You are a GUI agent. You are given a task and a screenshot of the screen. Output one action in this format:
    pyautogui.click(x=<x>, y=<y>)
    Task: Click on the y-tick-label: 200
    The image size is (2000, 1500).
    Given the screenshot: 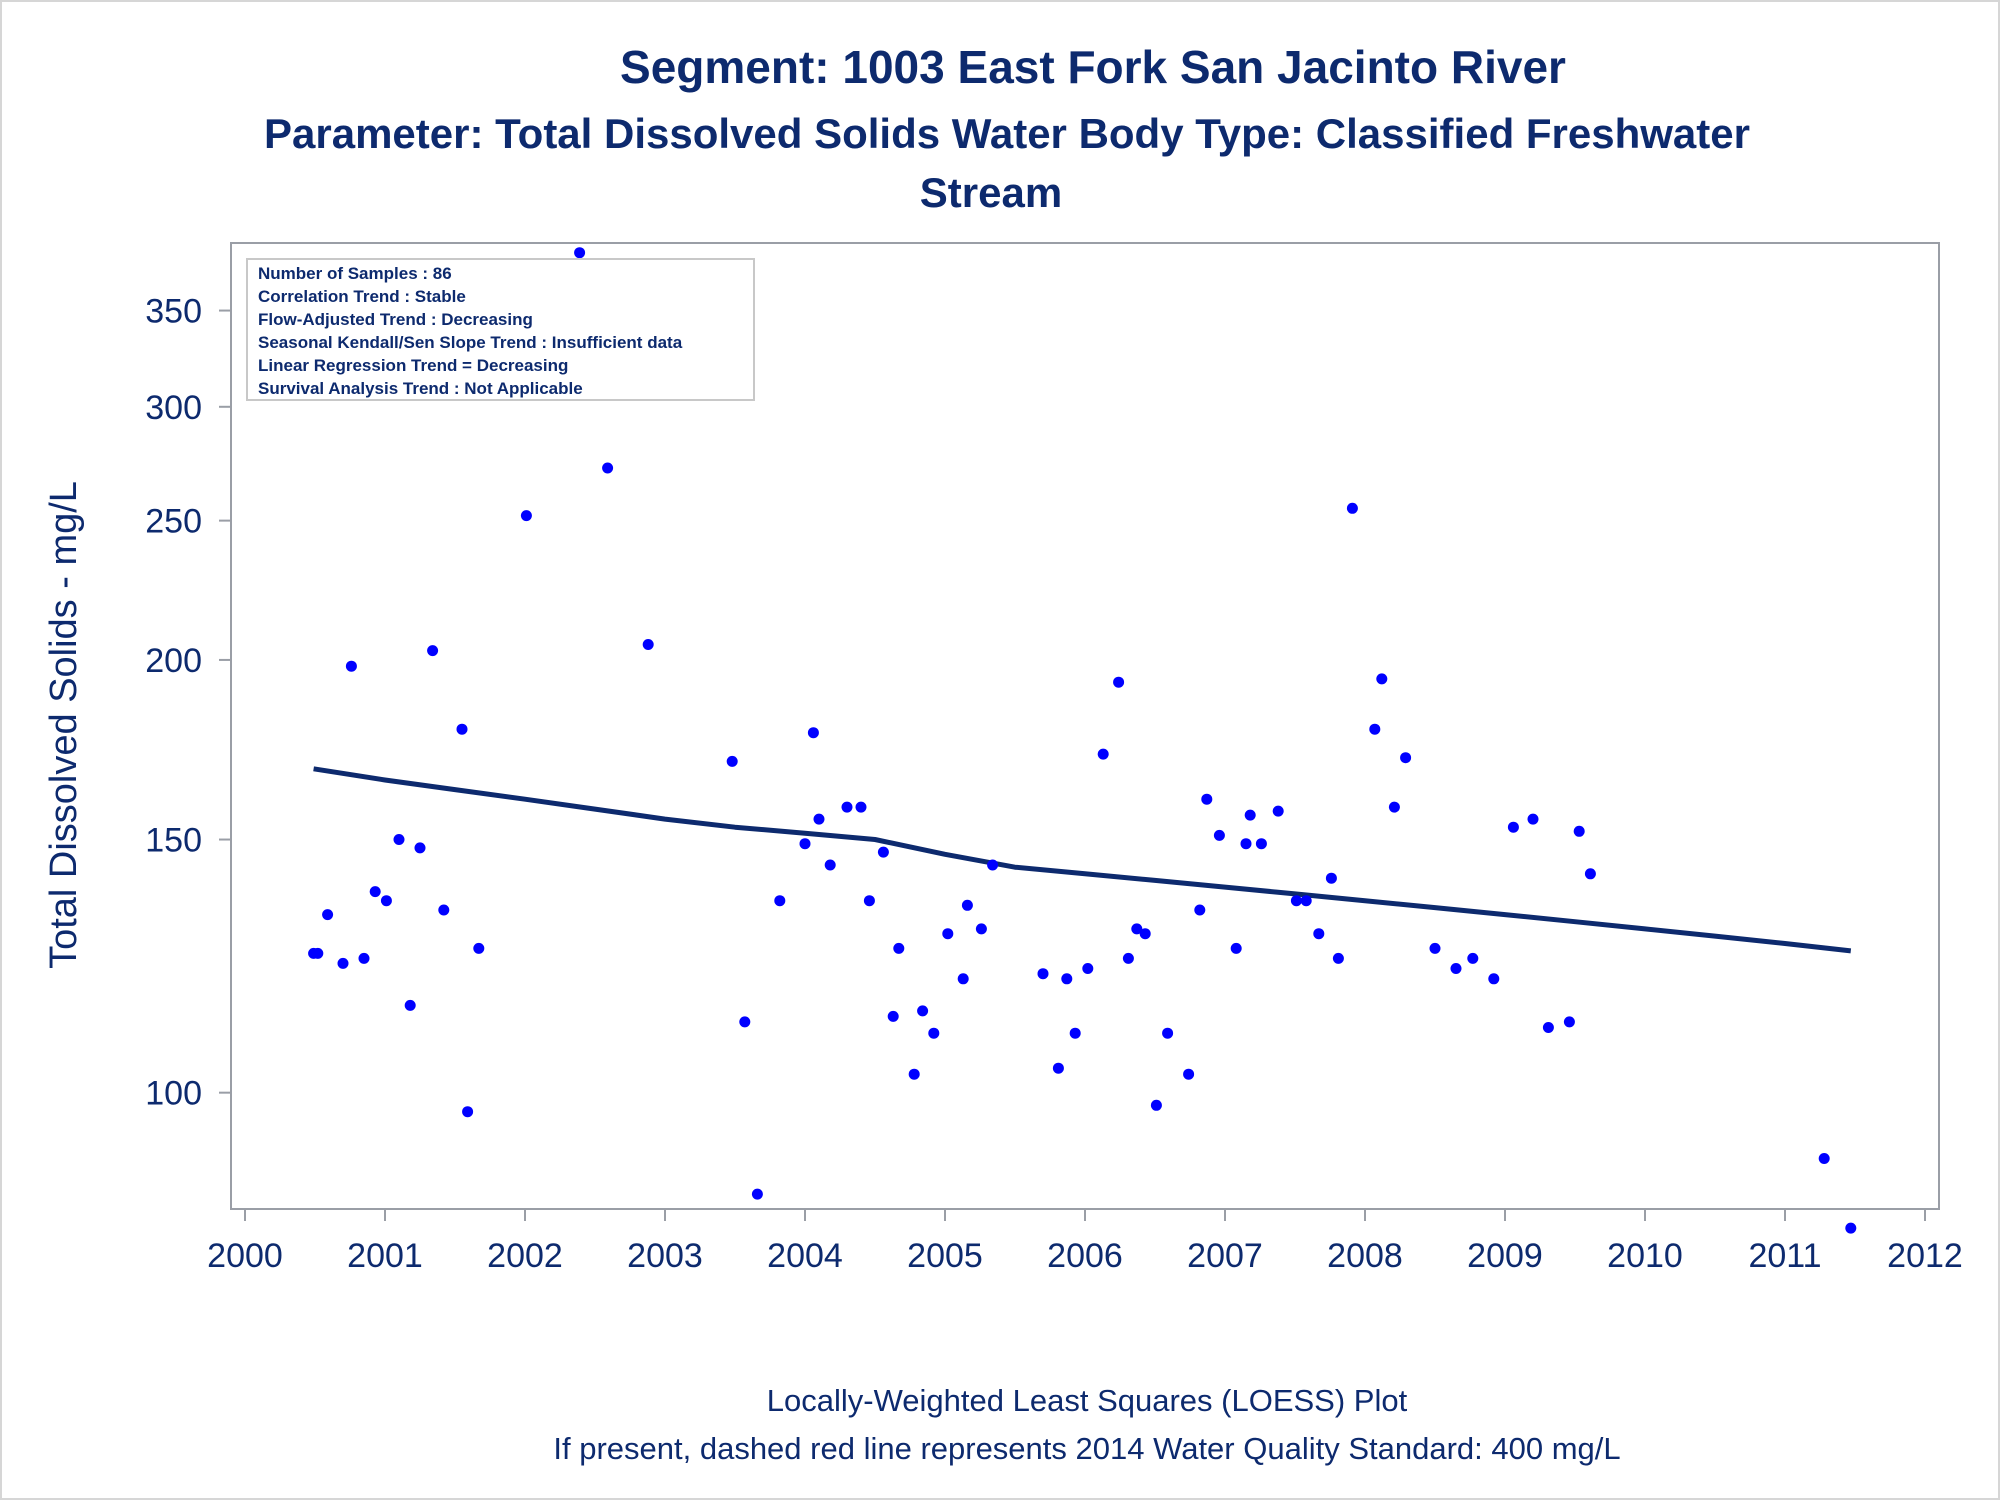 What is the action you would take?
    pyautogui.click(x=173, y=661)
    